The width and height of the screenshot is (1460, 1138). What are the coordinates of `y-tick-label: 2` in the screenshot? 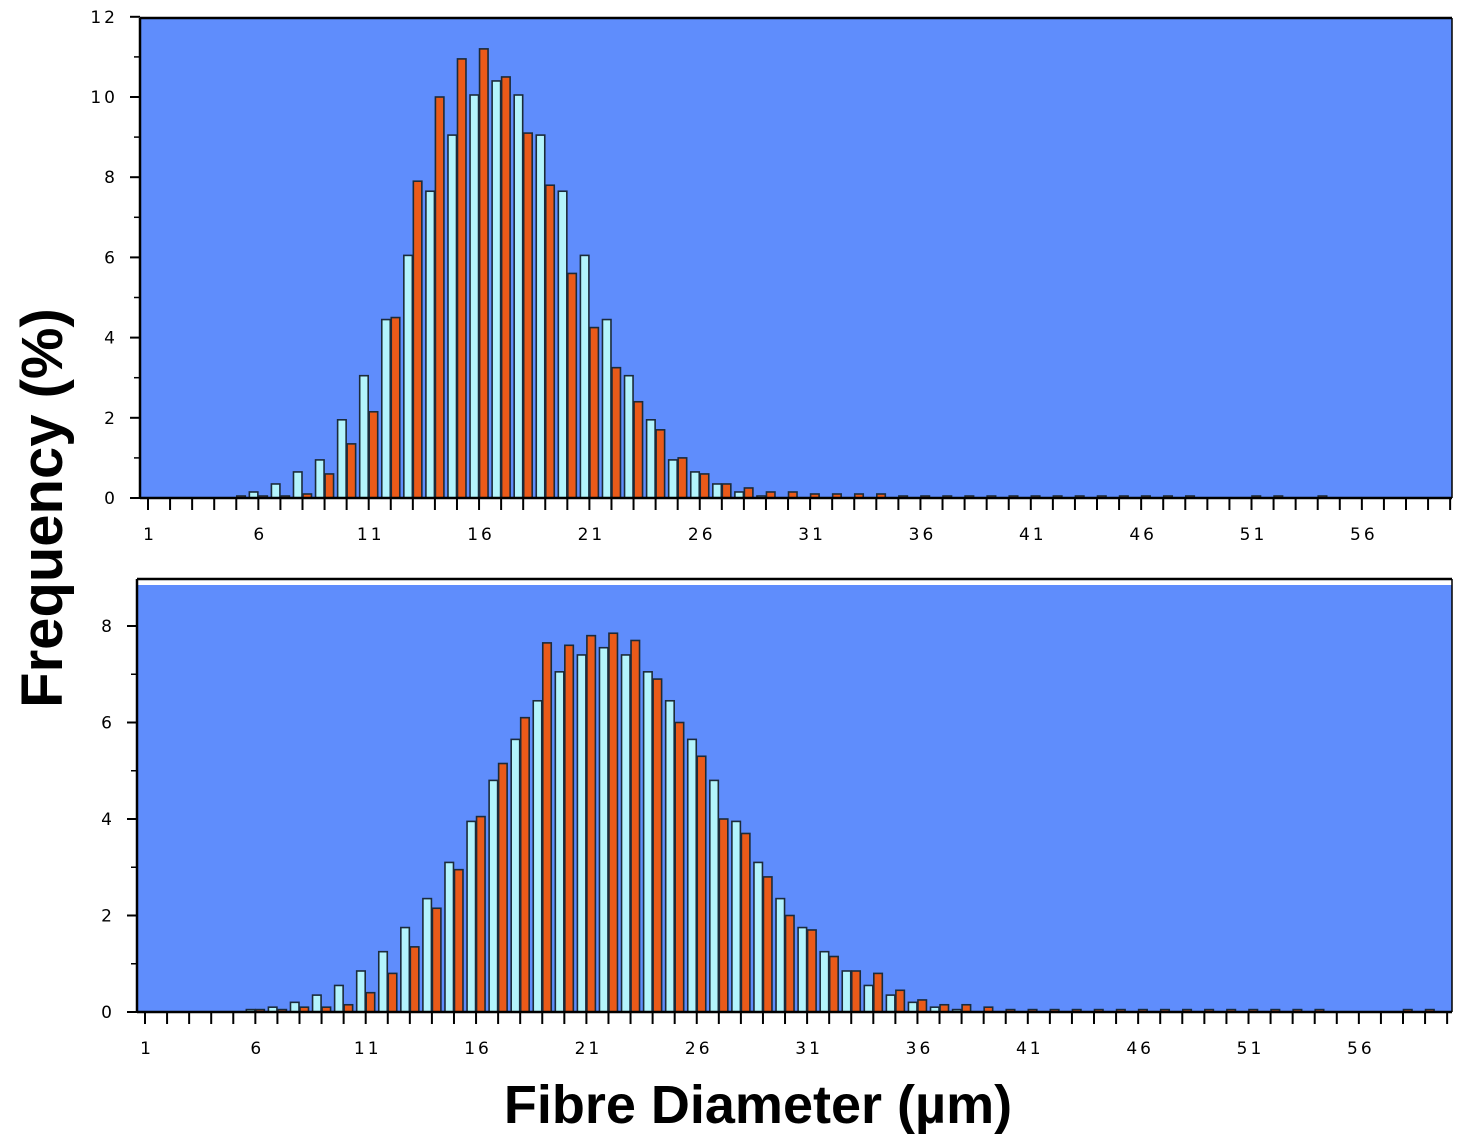 It's located at (108, 917).